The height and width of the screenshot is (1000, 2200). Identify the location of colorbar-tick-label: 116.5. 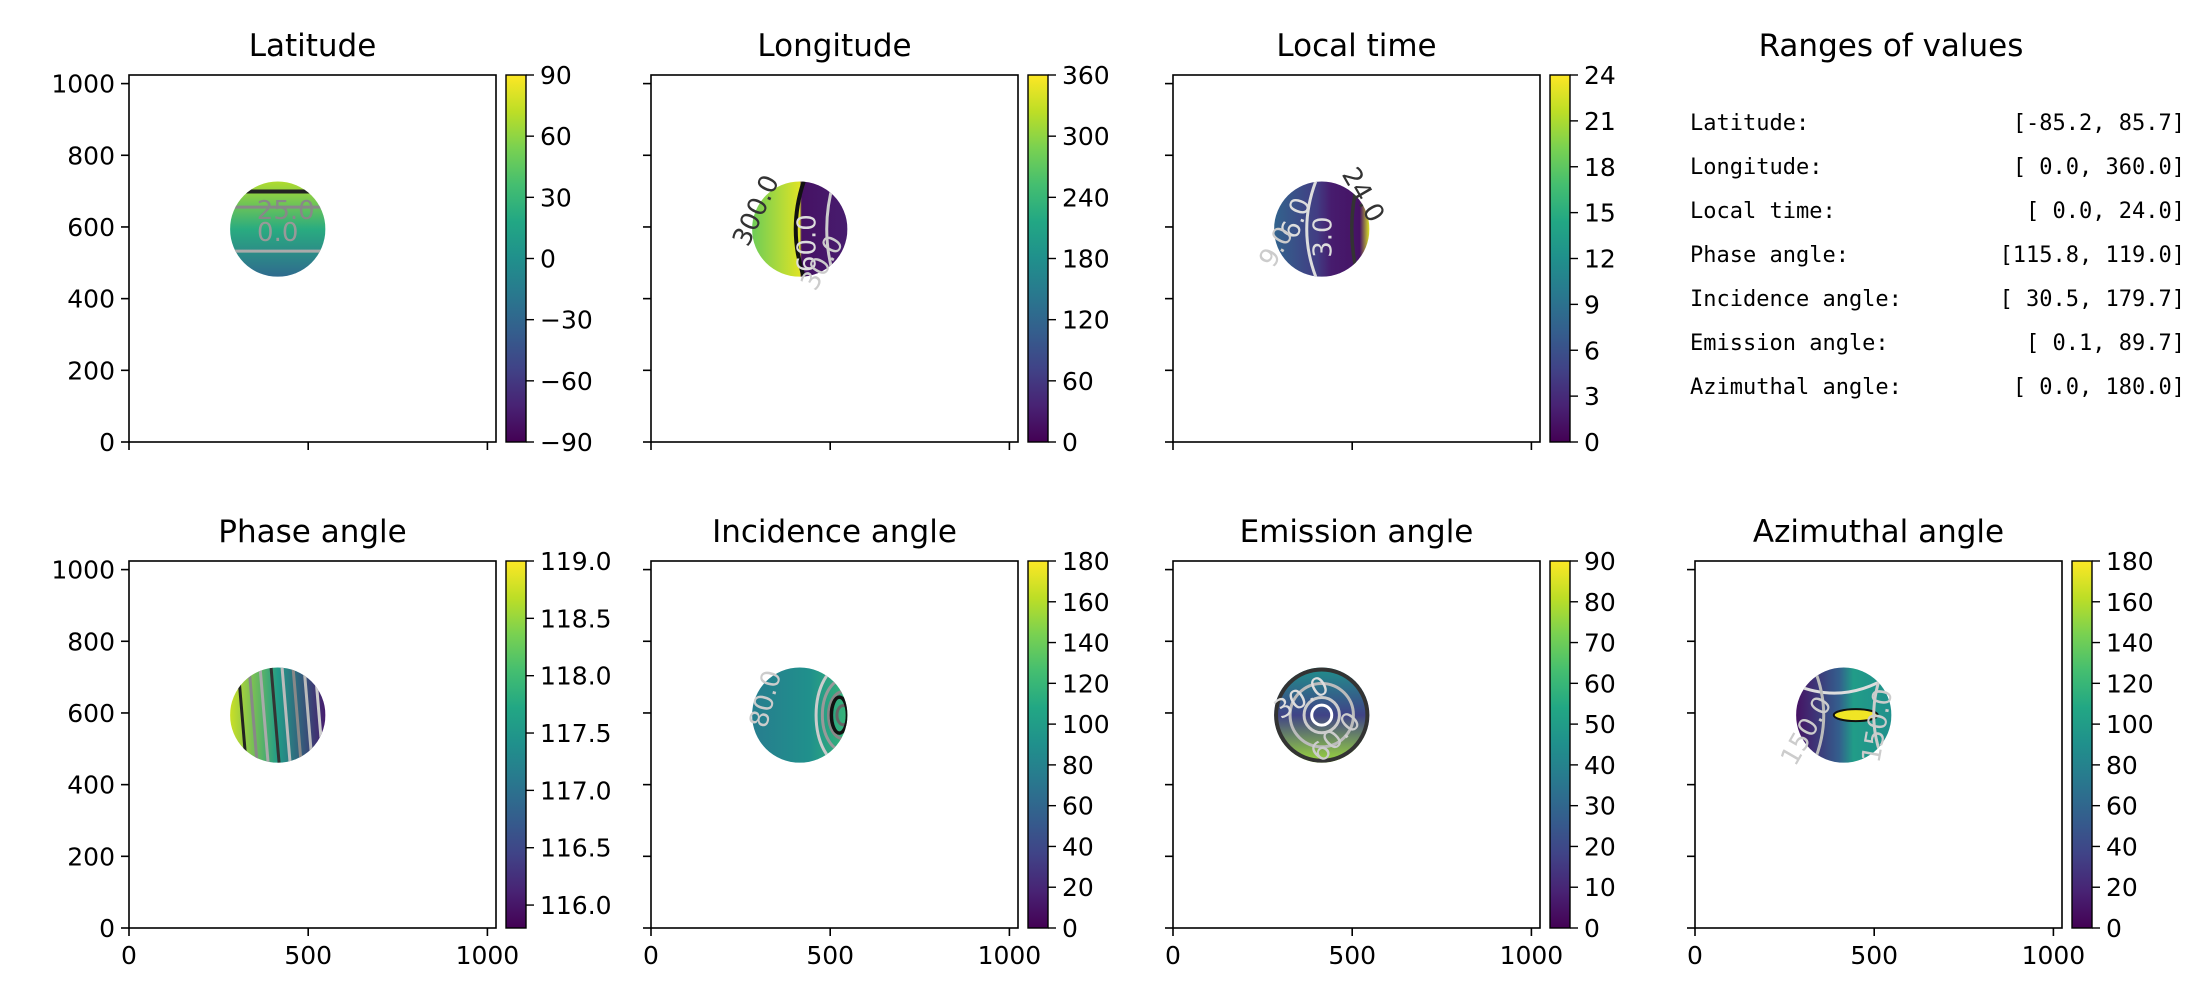
(576, 848).